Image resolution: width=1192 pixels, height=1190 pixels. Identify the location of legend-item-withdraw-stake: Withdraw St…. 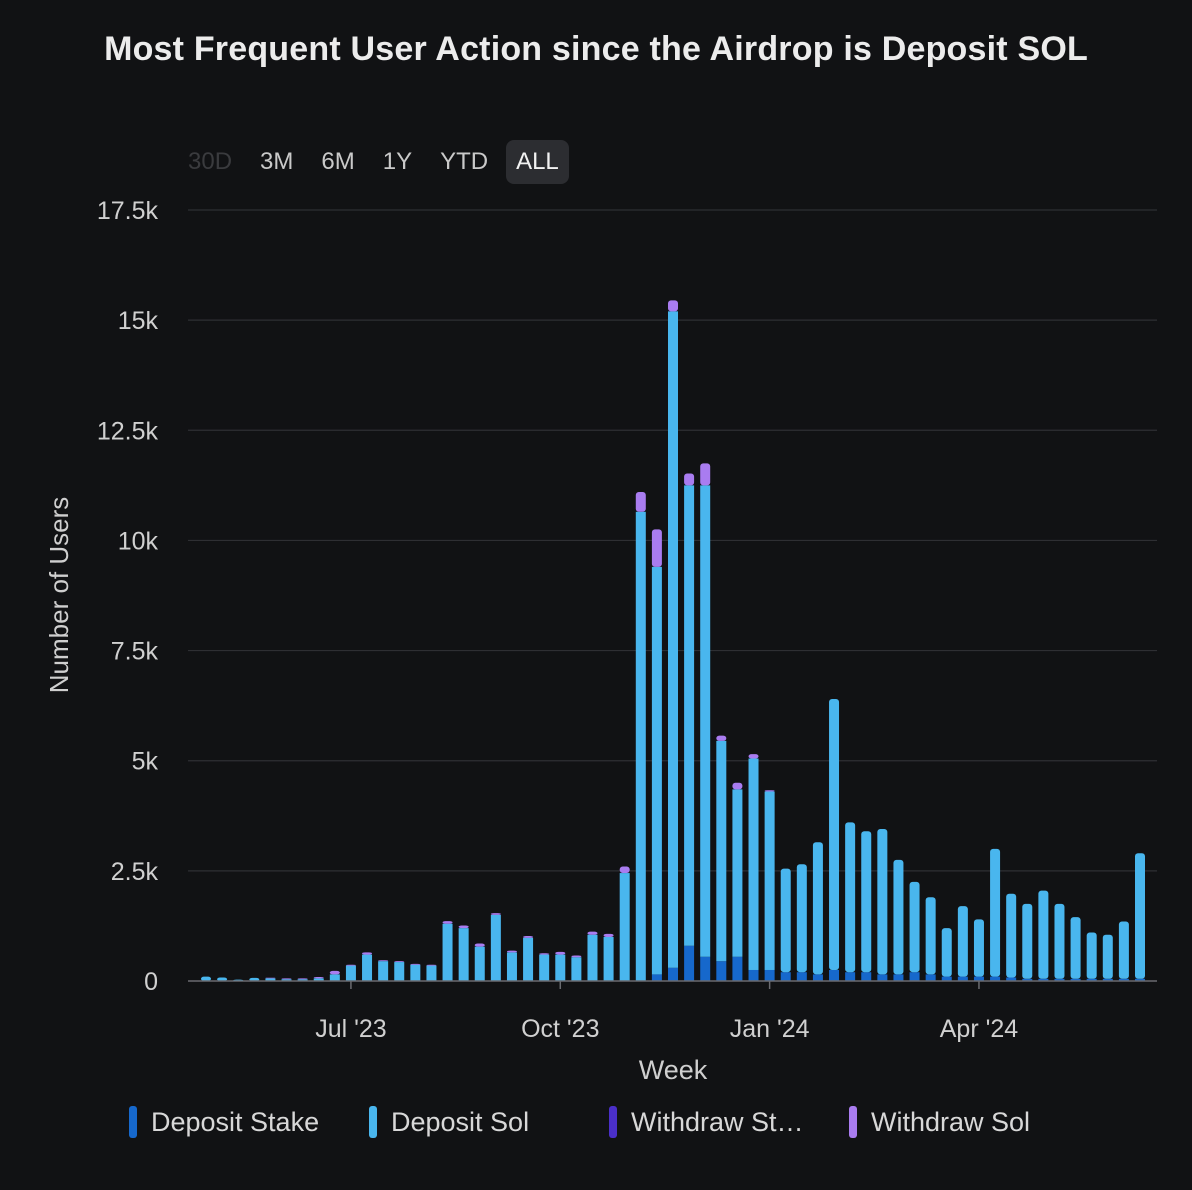
(725, 1122).